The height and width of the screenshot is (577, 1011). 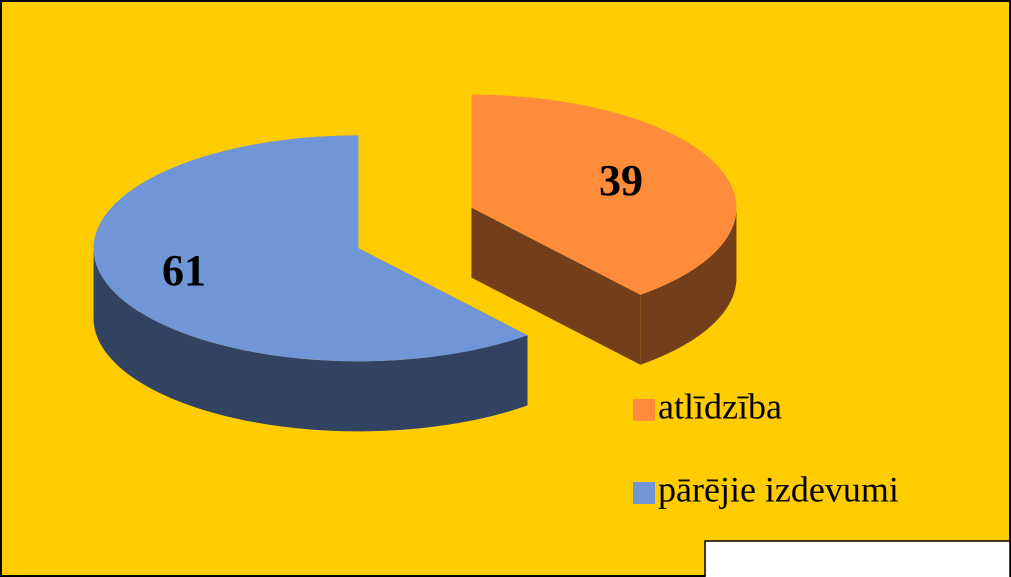 What do you see at coordinates (778, 489) in the screenshot?
I see `legend-label: pārējie izdevumi` at bounding box center [778, 489].